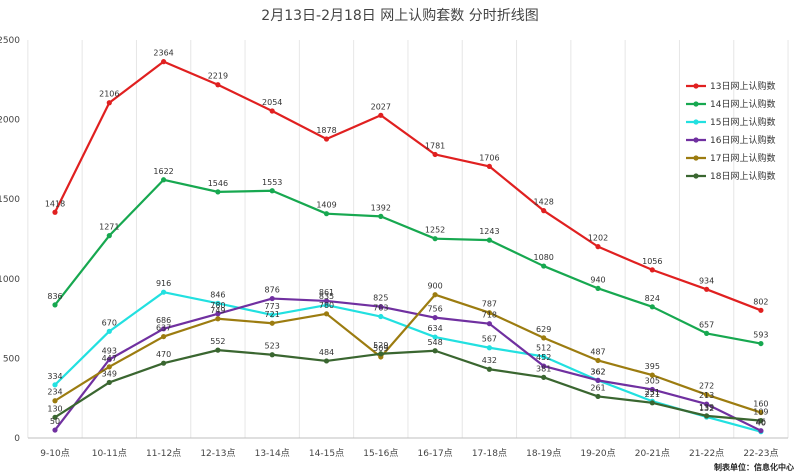 This screenshot has height=474, width=800. I want to click on x-tick-label: 18-19点, so click(543, 453).